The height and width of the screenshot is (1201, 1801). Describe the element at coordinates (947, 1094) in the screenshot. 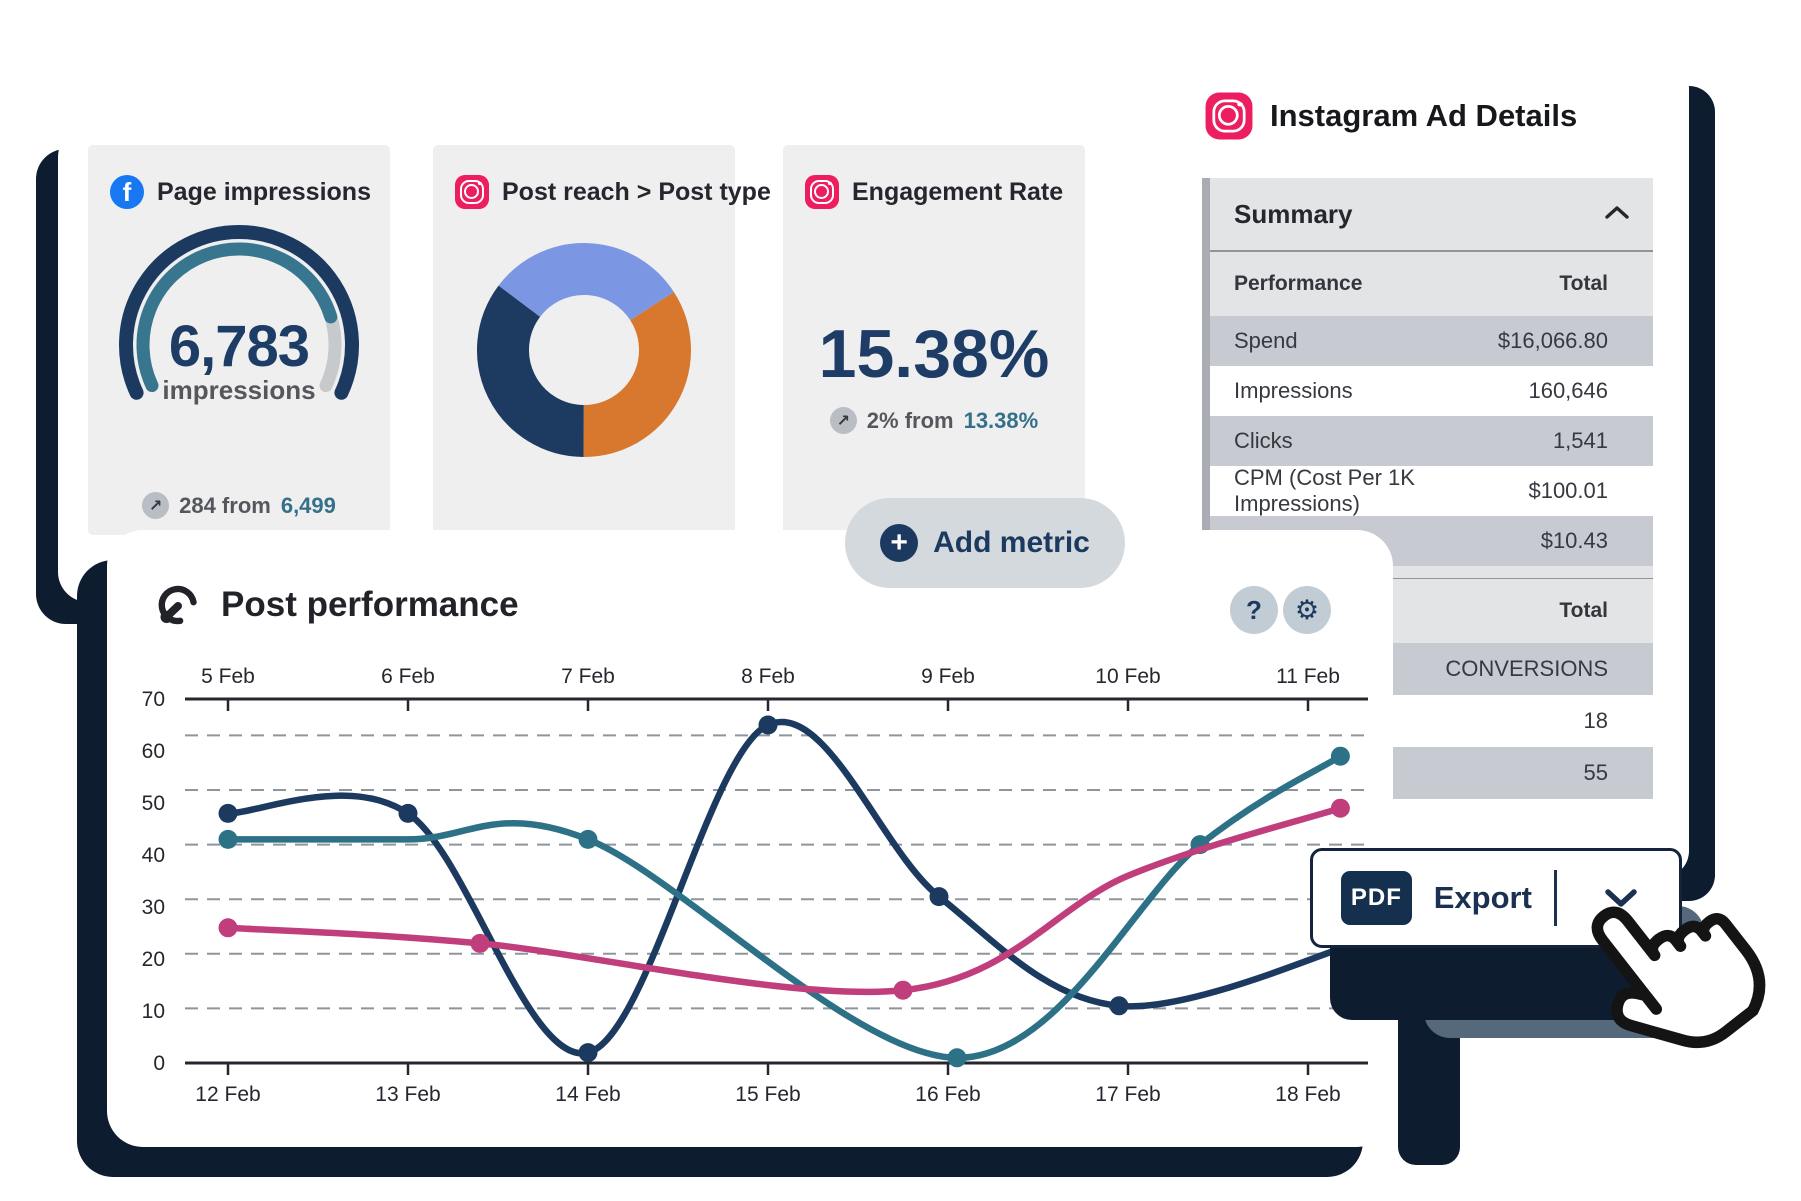

I see `svg-text: 16 Feb` at that location.